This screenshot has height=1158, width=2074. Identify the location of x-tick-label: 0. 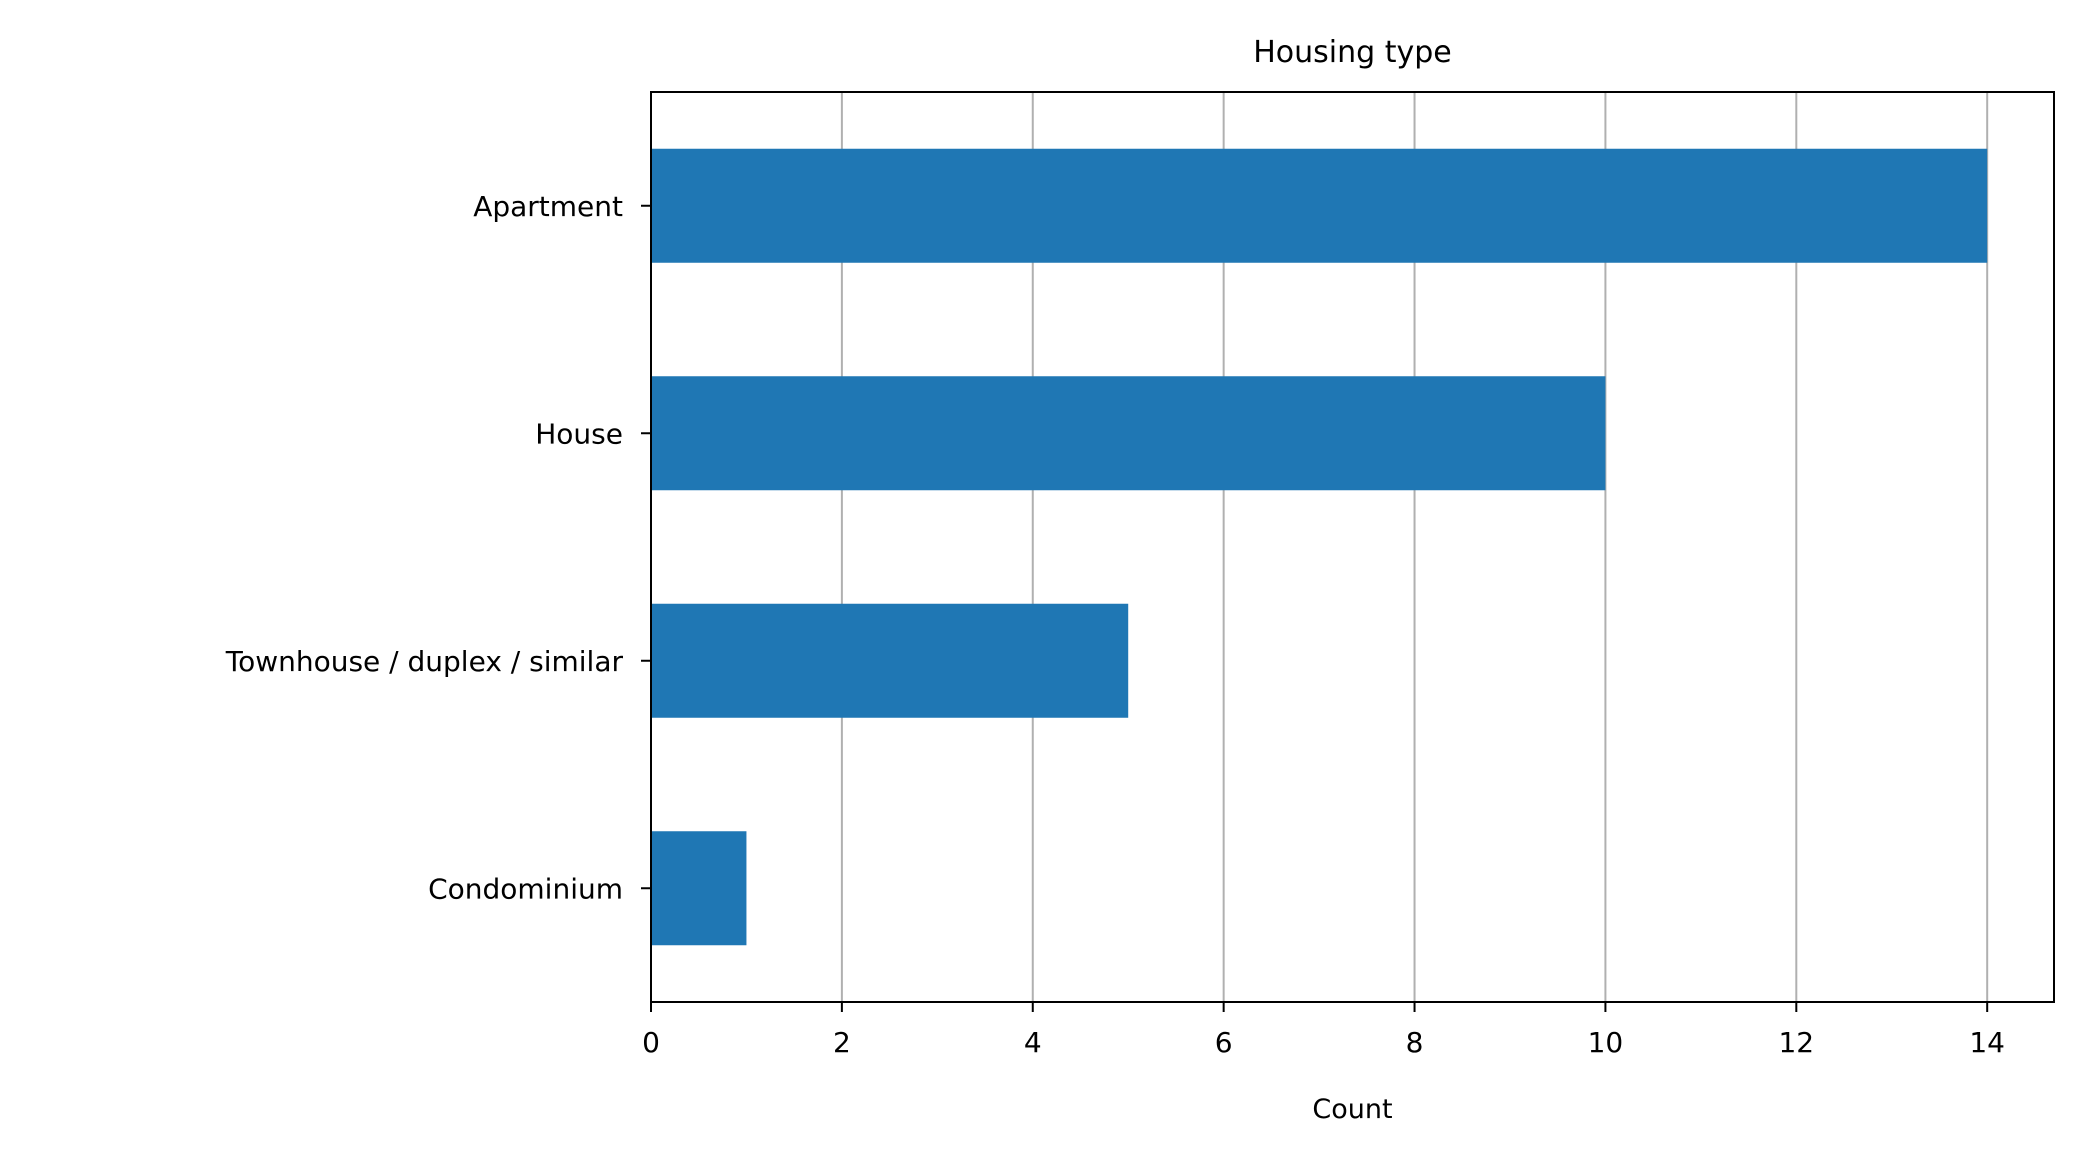
(651, 1042).